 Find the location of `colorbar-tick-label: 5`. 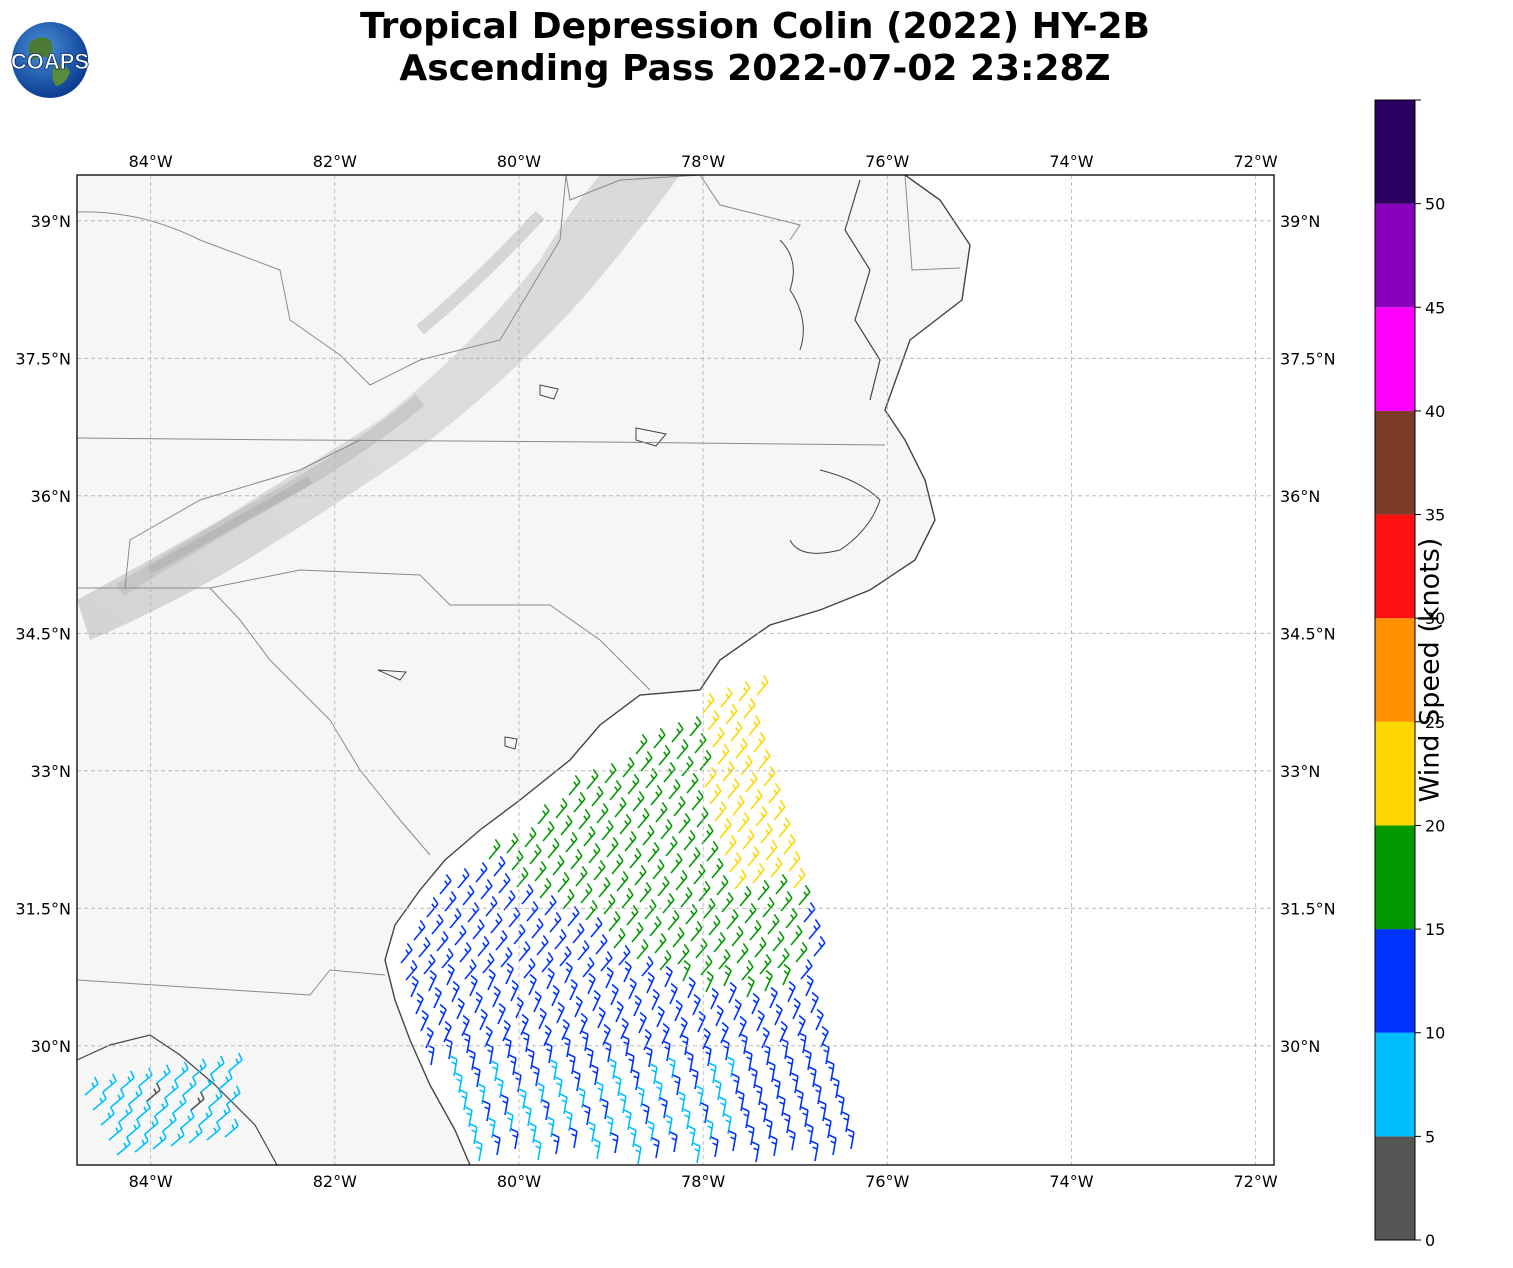

colorbar-tick-label: 5 is located at coordinates (1430, 1136).